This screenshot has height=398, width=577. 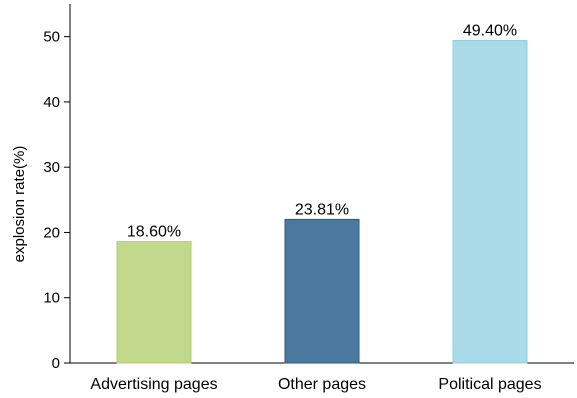 I want to click on y-axis-ticks: 0 10 20 30 40 50, so click(x=56, y=200).